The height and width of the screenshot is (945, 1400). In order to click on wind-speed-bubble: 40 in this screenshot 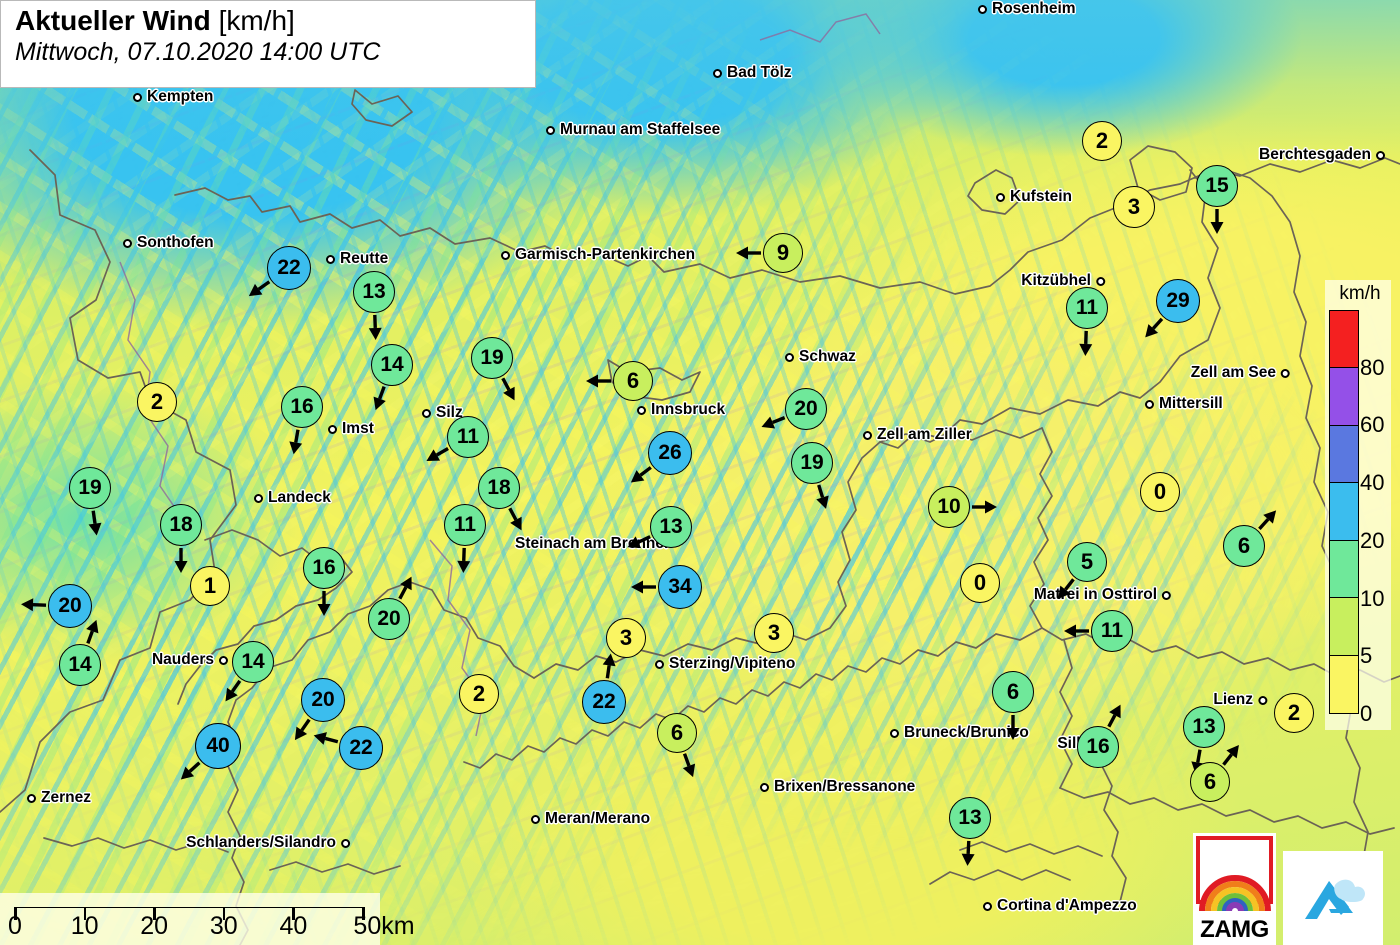, I will do `click(218, 746)`.